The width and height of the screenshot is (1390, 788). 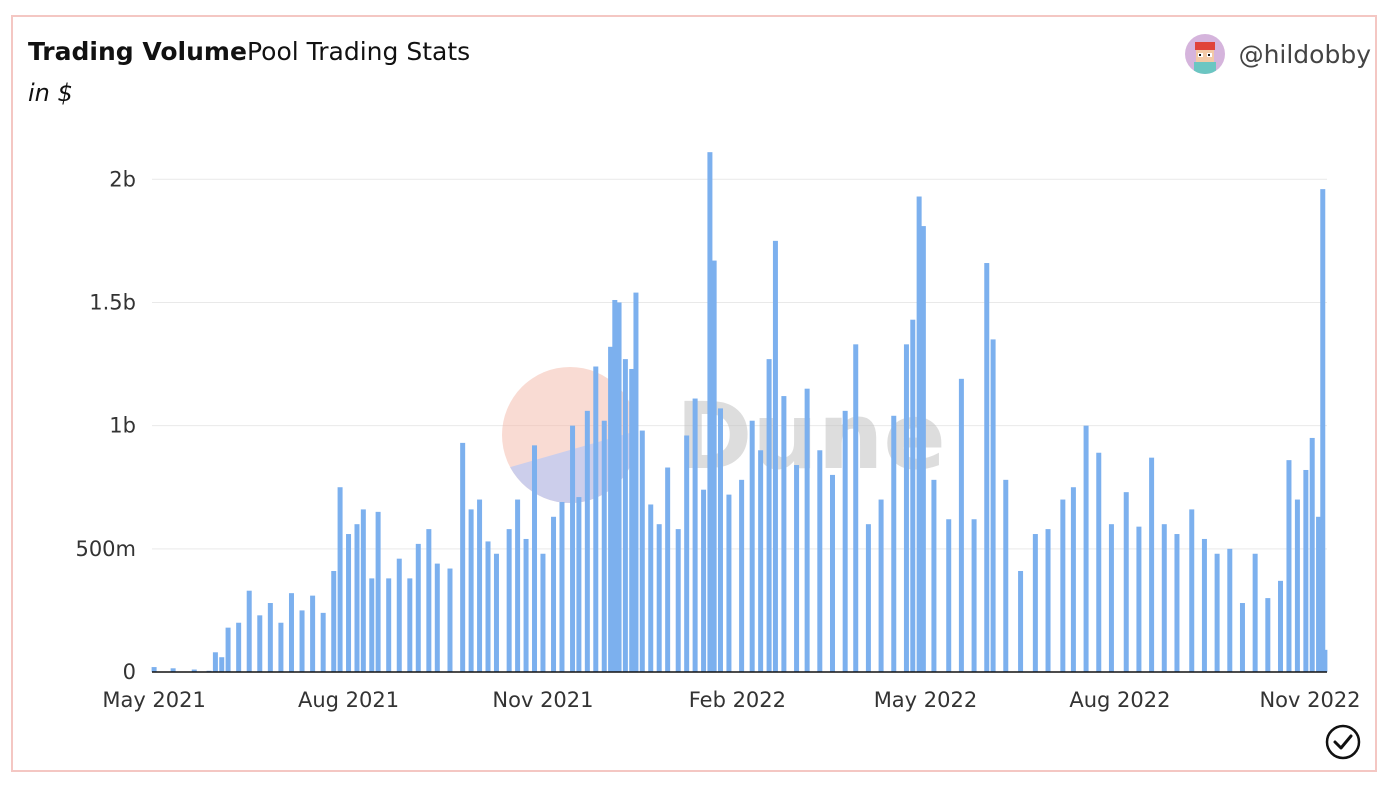 I want to click on author-name: @hildobby, so click(x=1304, y=54).